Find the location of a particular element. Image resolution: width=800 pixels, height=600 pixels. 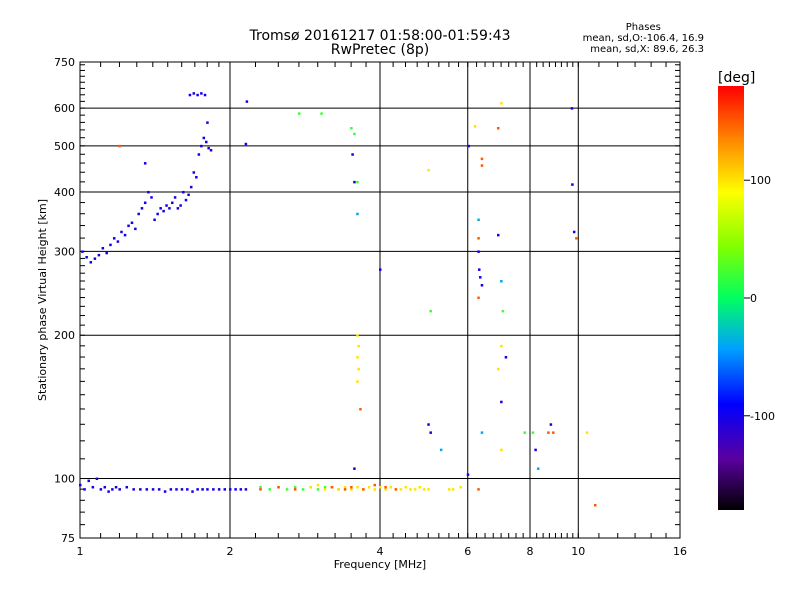

x-tick-label: 6 is located at coordinates (467, 551).